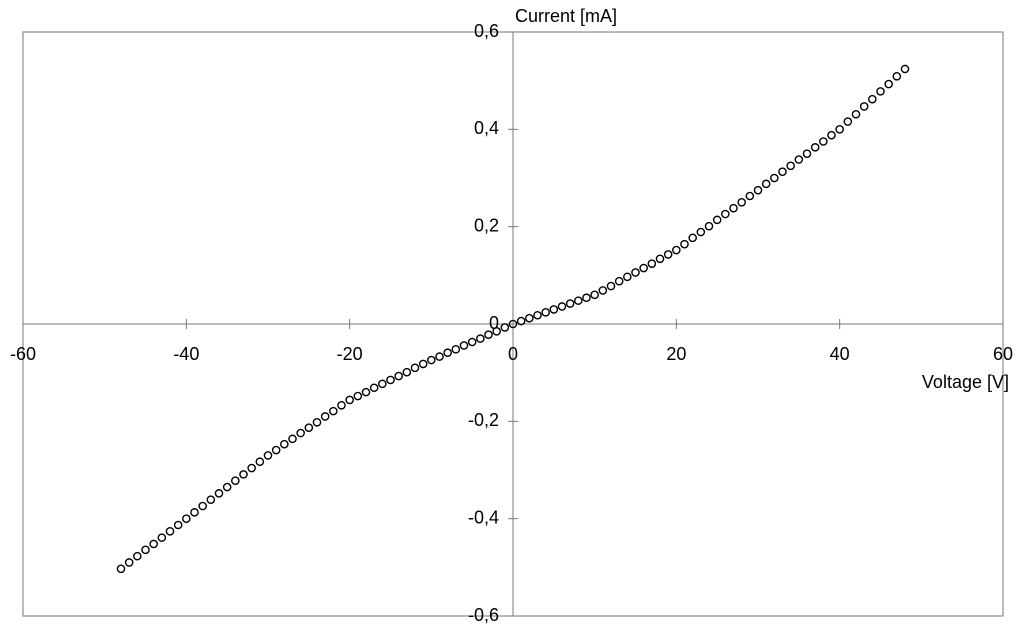 The width and height of the screenshot is (1024, 636). I want to click on x-axis-label: Voltage [V], so click(965, 382).